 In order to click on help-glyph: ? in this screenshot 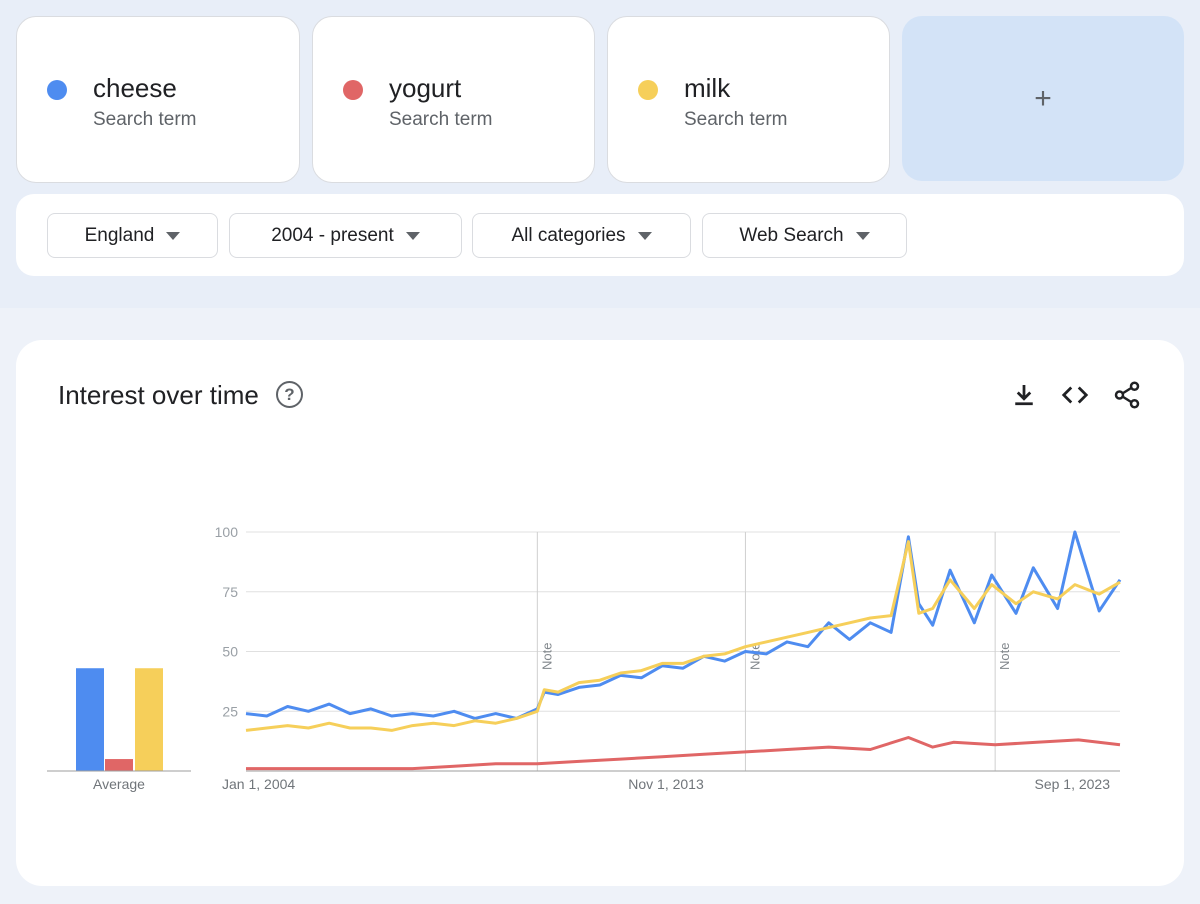, I will do `click(289, 394)`.